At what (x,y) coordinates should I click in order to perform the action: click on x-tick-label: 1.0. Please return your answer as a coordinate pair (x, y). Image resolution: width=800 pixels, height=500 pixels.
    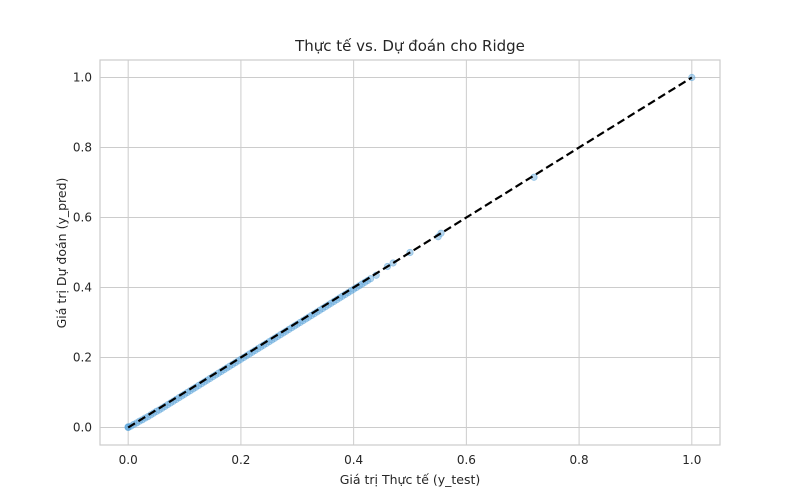
    Looking at the image, I should click on (691, 460).